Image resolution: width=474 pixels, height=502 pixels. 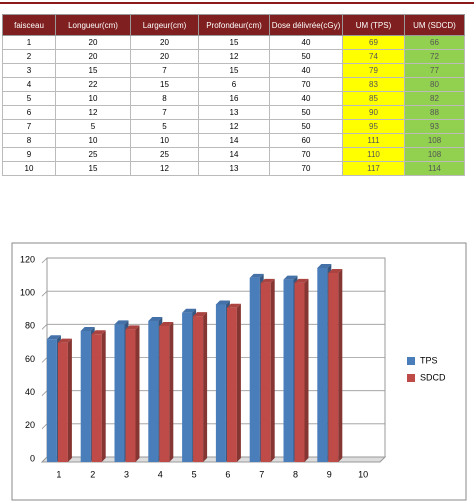 I want to click on x-tick-label: 2, so click(x=92, y=474).